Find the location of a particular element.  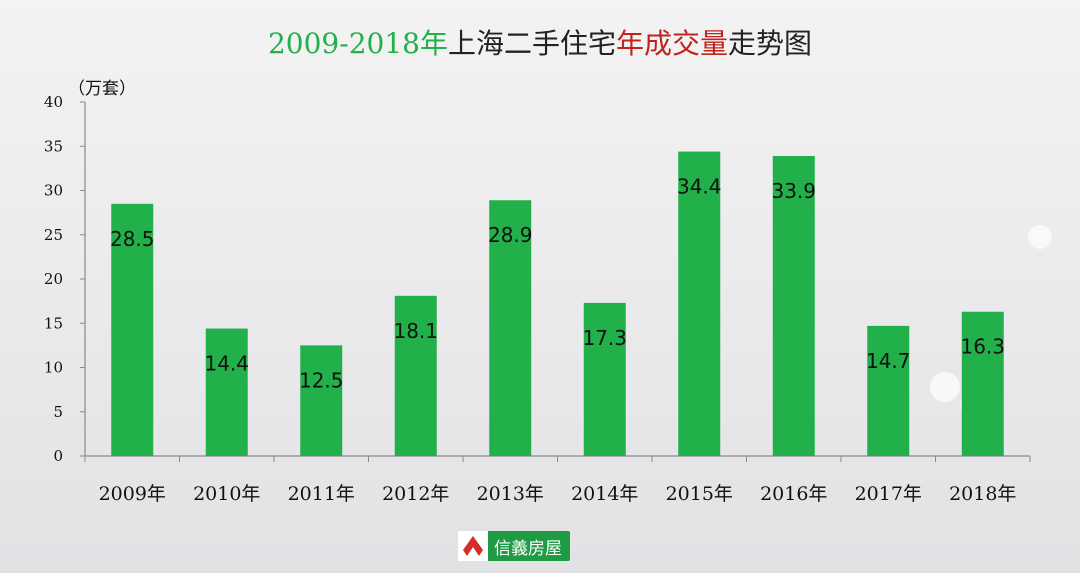

chart-title: 2009-2018年上海二手住宅年成交量走势图 is located at coordinates (540, 42).